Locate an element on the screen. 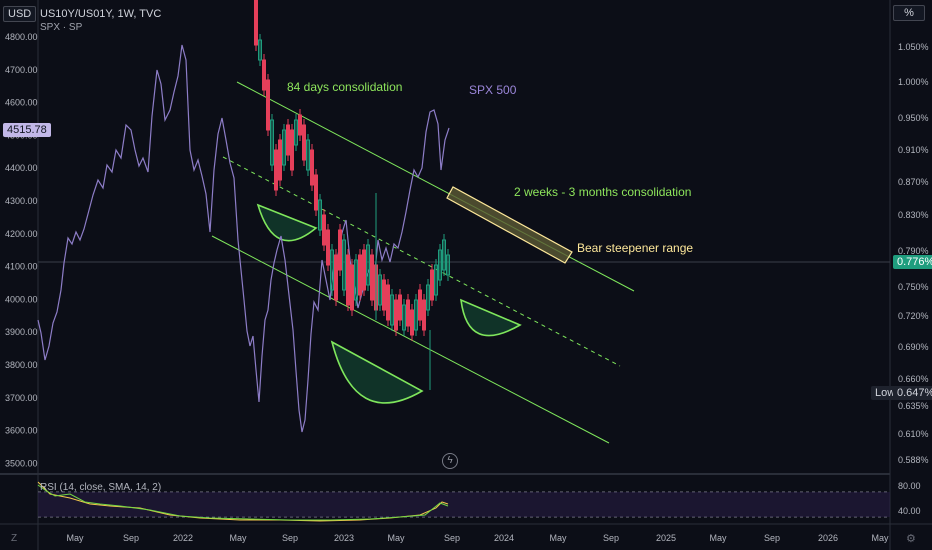  settings-gear-icon: ⚙ is located at coordinates (911, 539).